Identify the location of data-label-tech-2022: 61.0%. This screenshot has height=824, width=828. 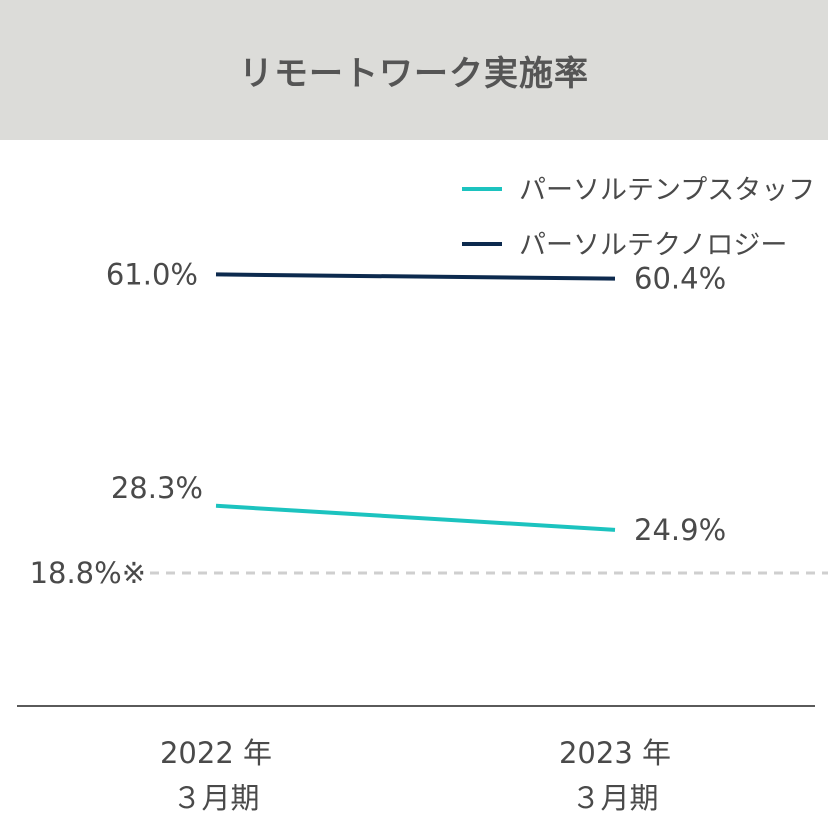
(152, 274).